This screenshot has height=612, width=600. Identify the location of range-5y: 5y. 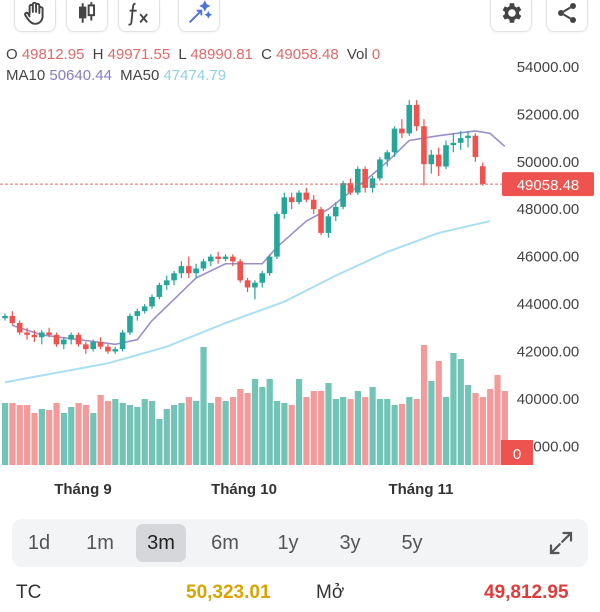
(412, 543).